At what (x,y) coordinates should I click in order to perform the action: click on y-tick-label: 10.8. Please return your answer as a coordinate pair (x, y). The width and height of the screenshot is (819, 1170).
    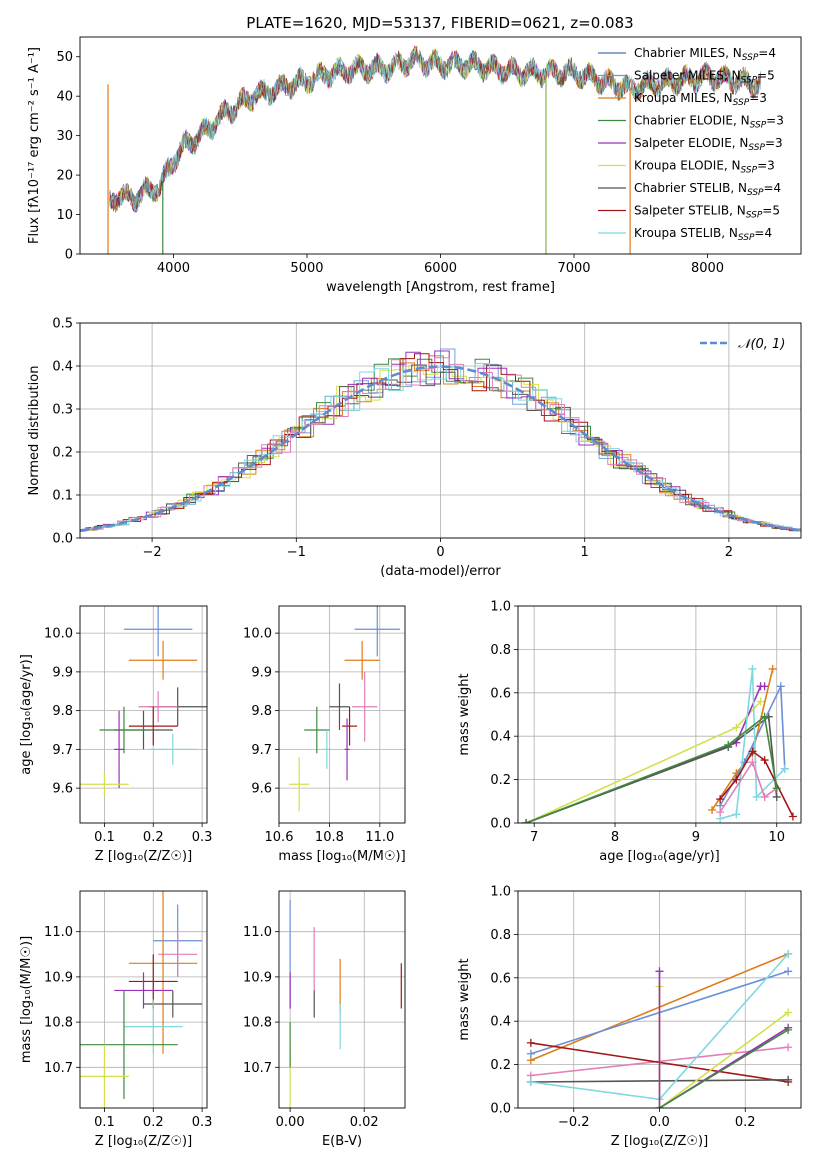
    Looking at the image, I should click on (257, 1023).